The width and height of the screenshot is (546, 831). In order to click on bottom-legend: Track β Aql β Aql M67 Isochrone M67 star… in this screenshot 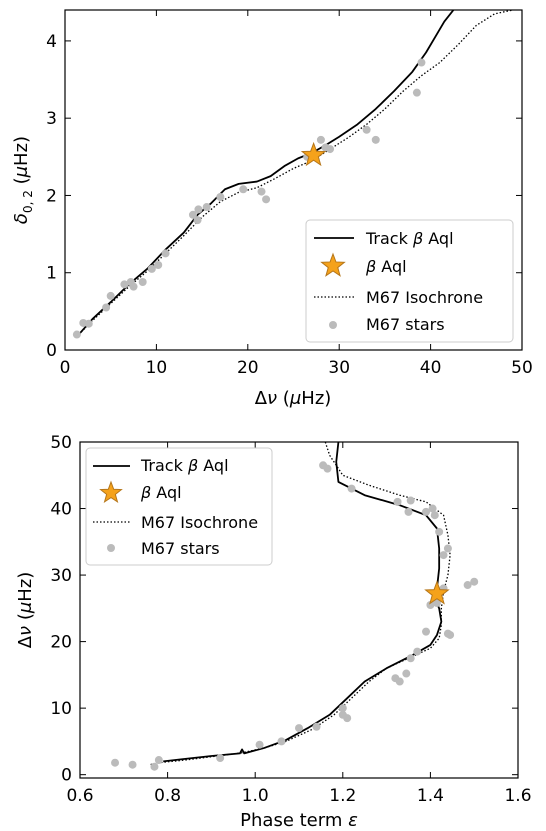, I will do `click(179, 506)`.